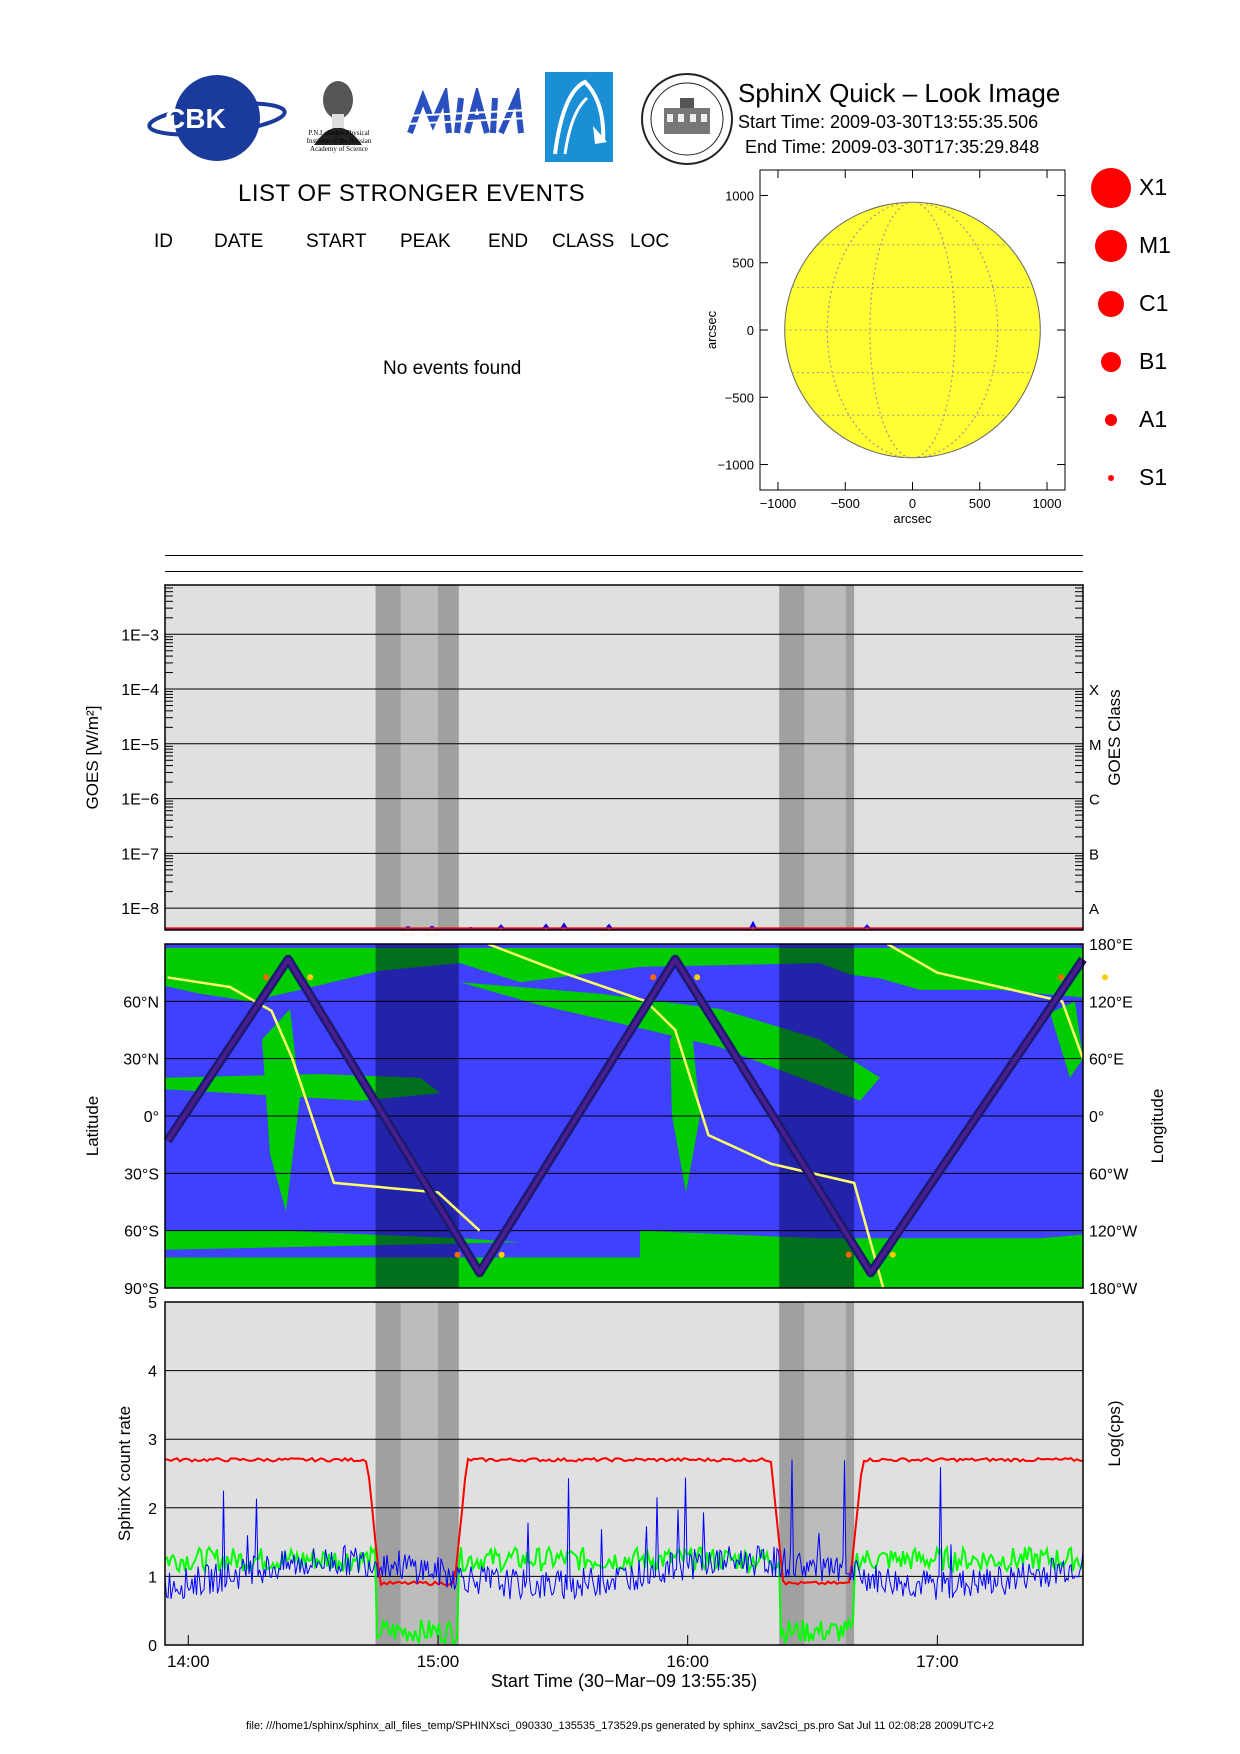  Describe the element at coordinates (624, 1595) in the screenshot. I see `sphinx-series-green` at that location.